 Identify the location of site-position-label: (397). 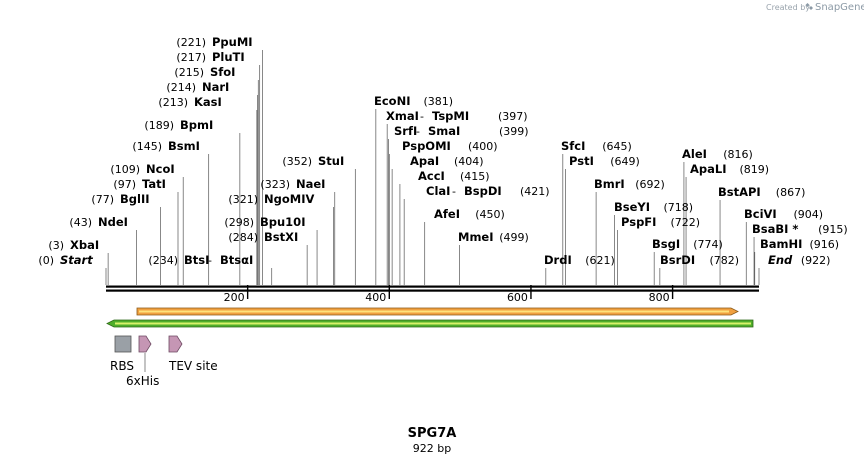
(513, 116).